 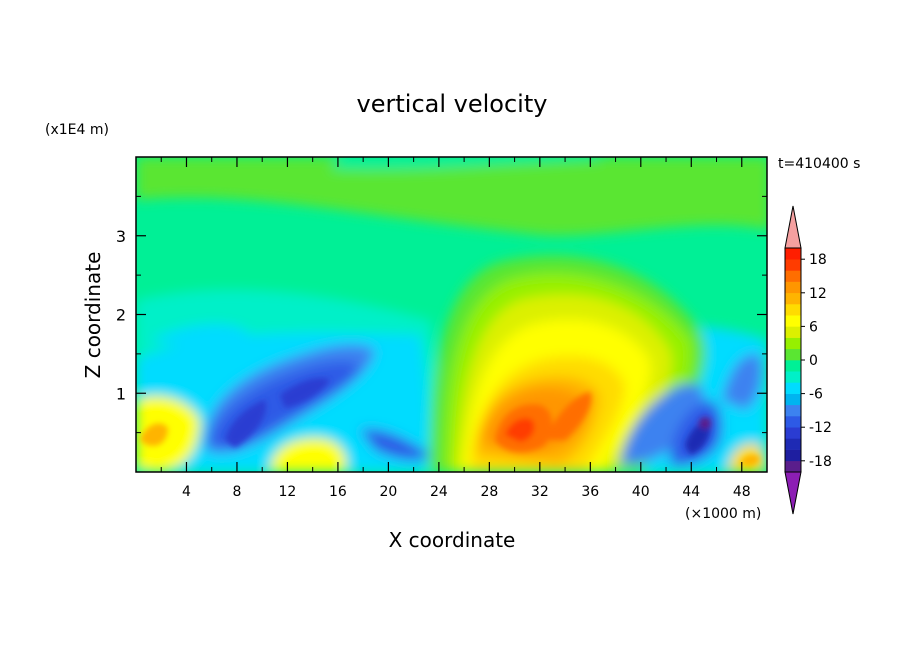 What do you see at coordinates (691, 492) in the screenshot?
I see `x-tick-label: 44` at bounding box center [691, 492].